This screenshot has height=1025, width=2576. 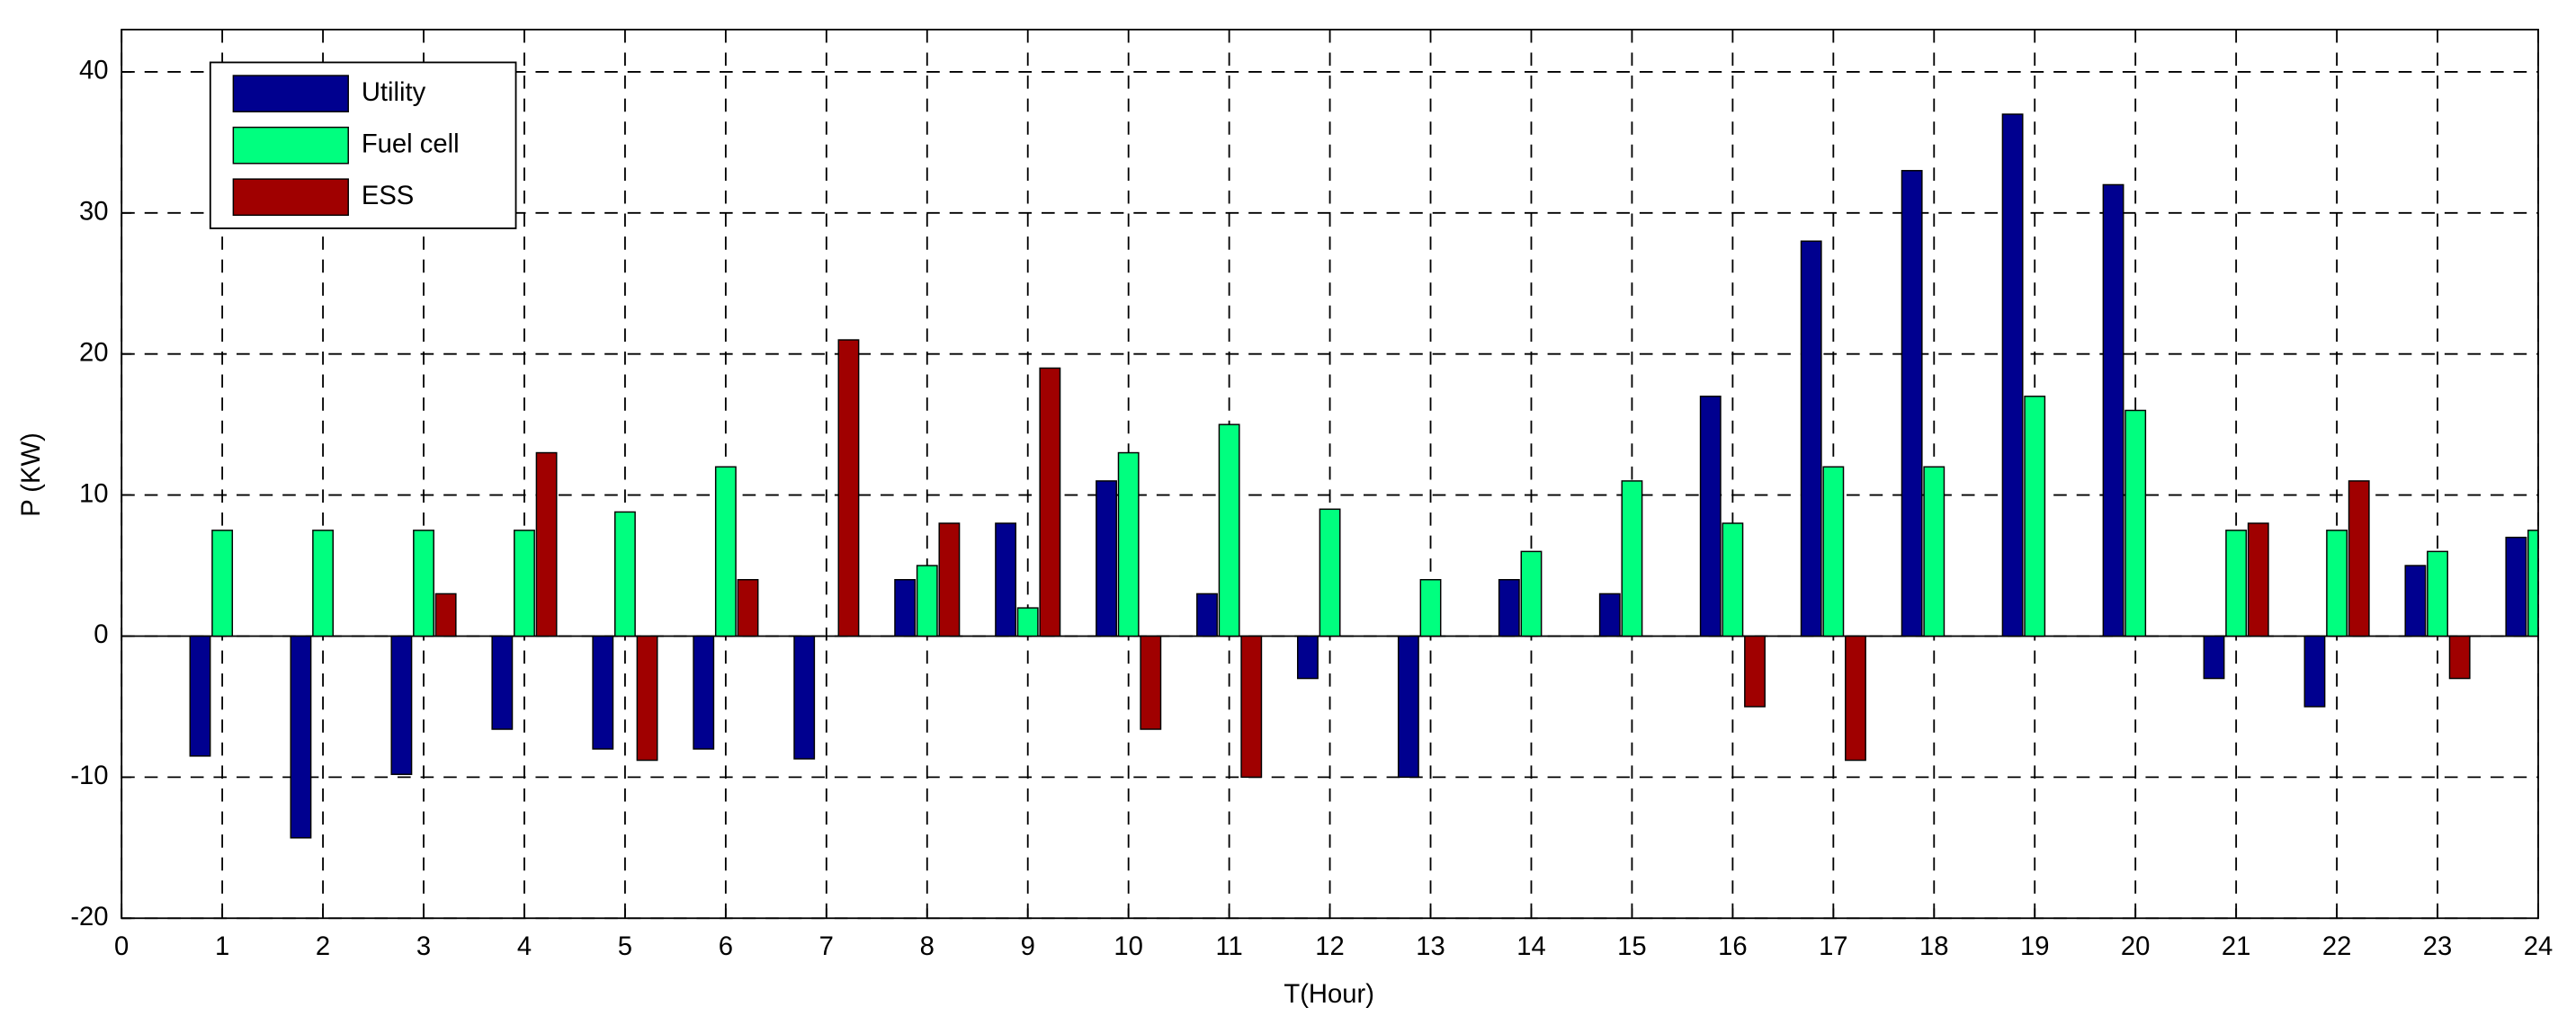 I want to click on y-tick-label: 10, so click(x=94, y=493).